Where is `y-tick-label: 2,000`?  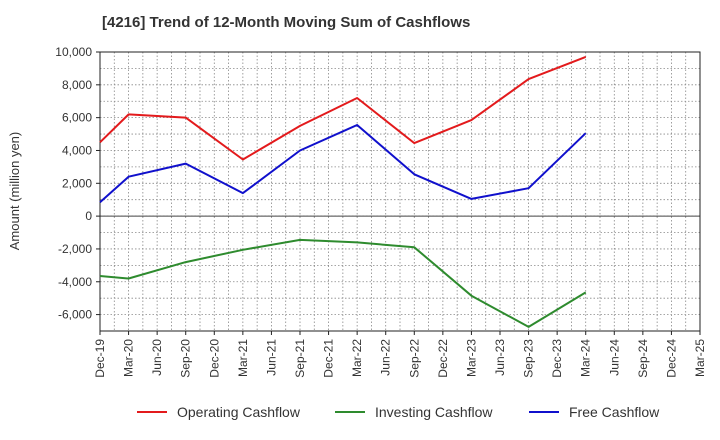 y-tick-label: 2,000 is located at coordinates (77, 183).